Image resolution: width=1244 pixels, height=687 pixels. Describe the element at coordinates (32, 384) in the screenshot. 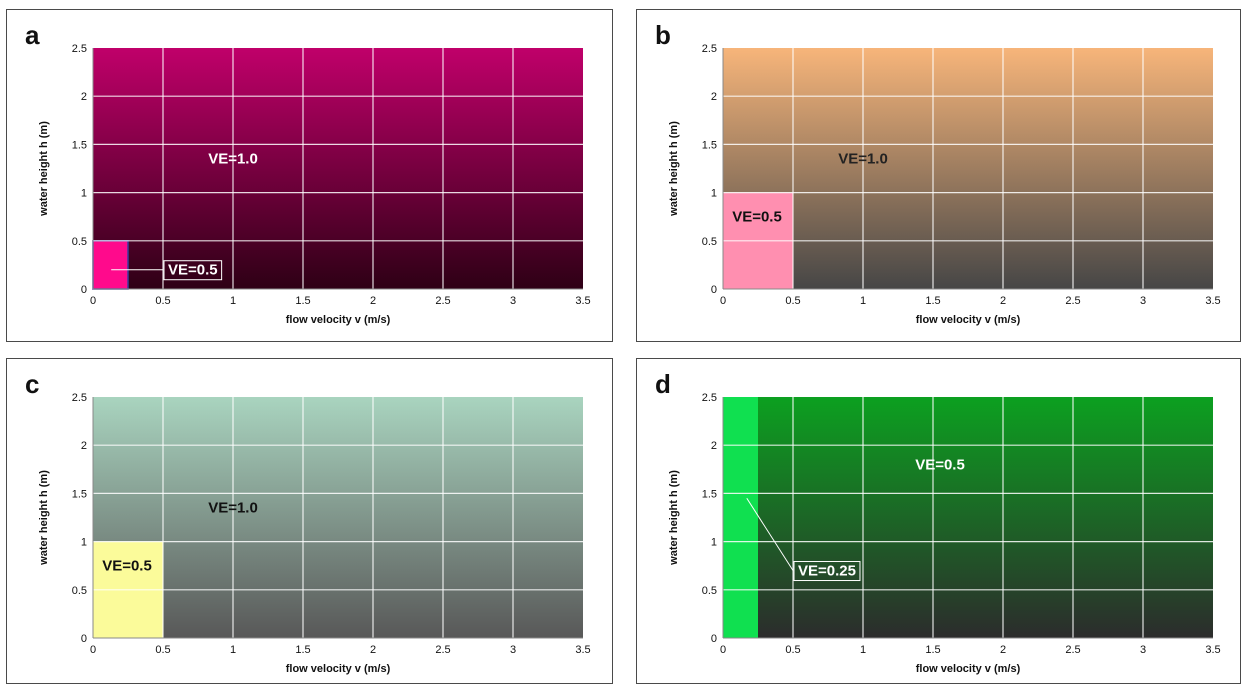

I see `panel-label: c` at that location.